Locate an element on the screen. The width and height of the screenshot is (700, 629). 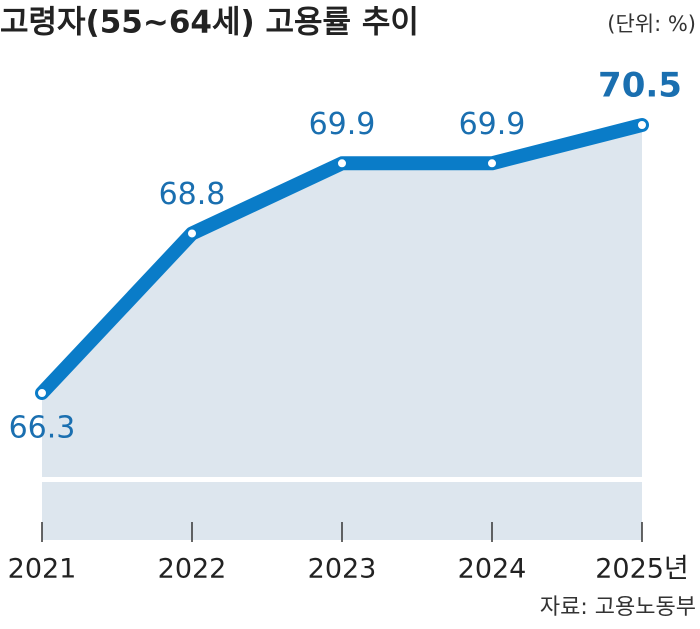
value-label: 68.8 is located at coordinates (192, 194).